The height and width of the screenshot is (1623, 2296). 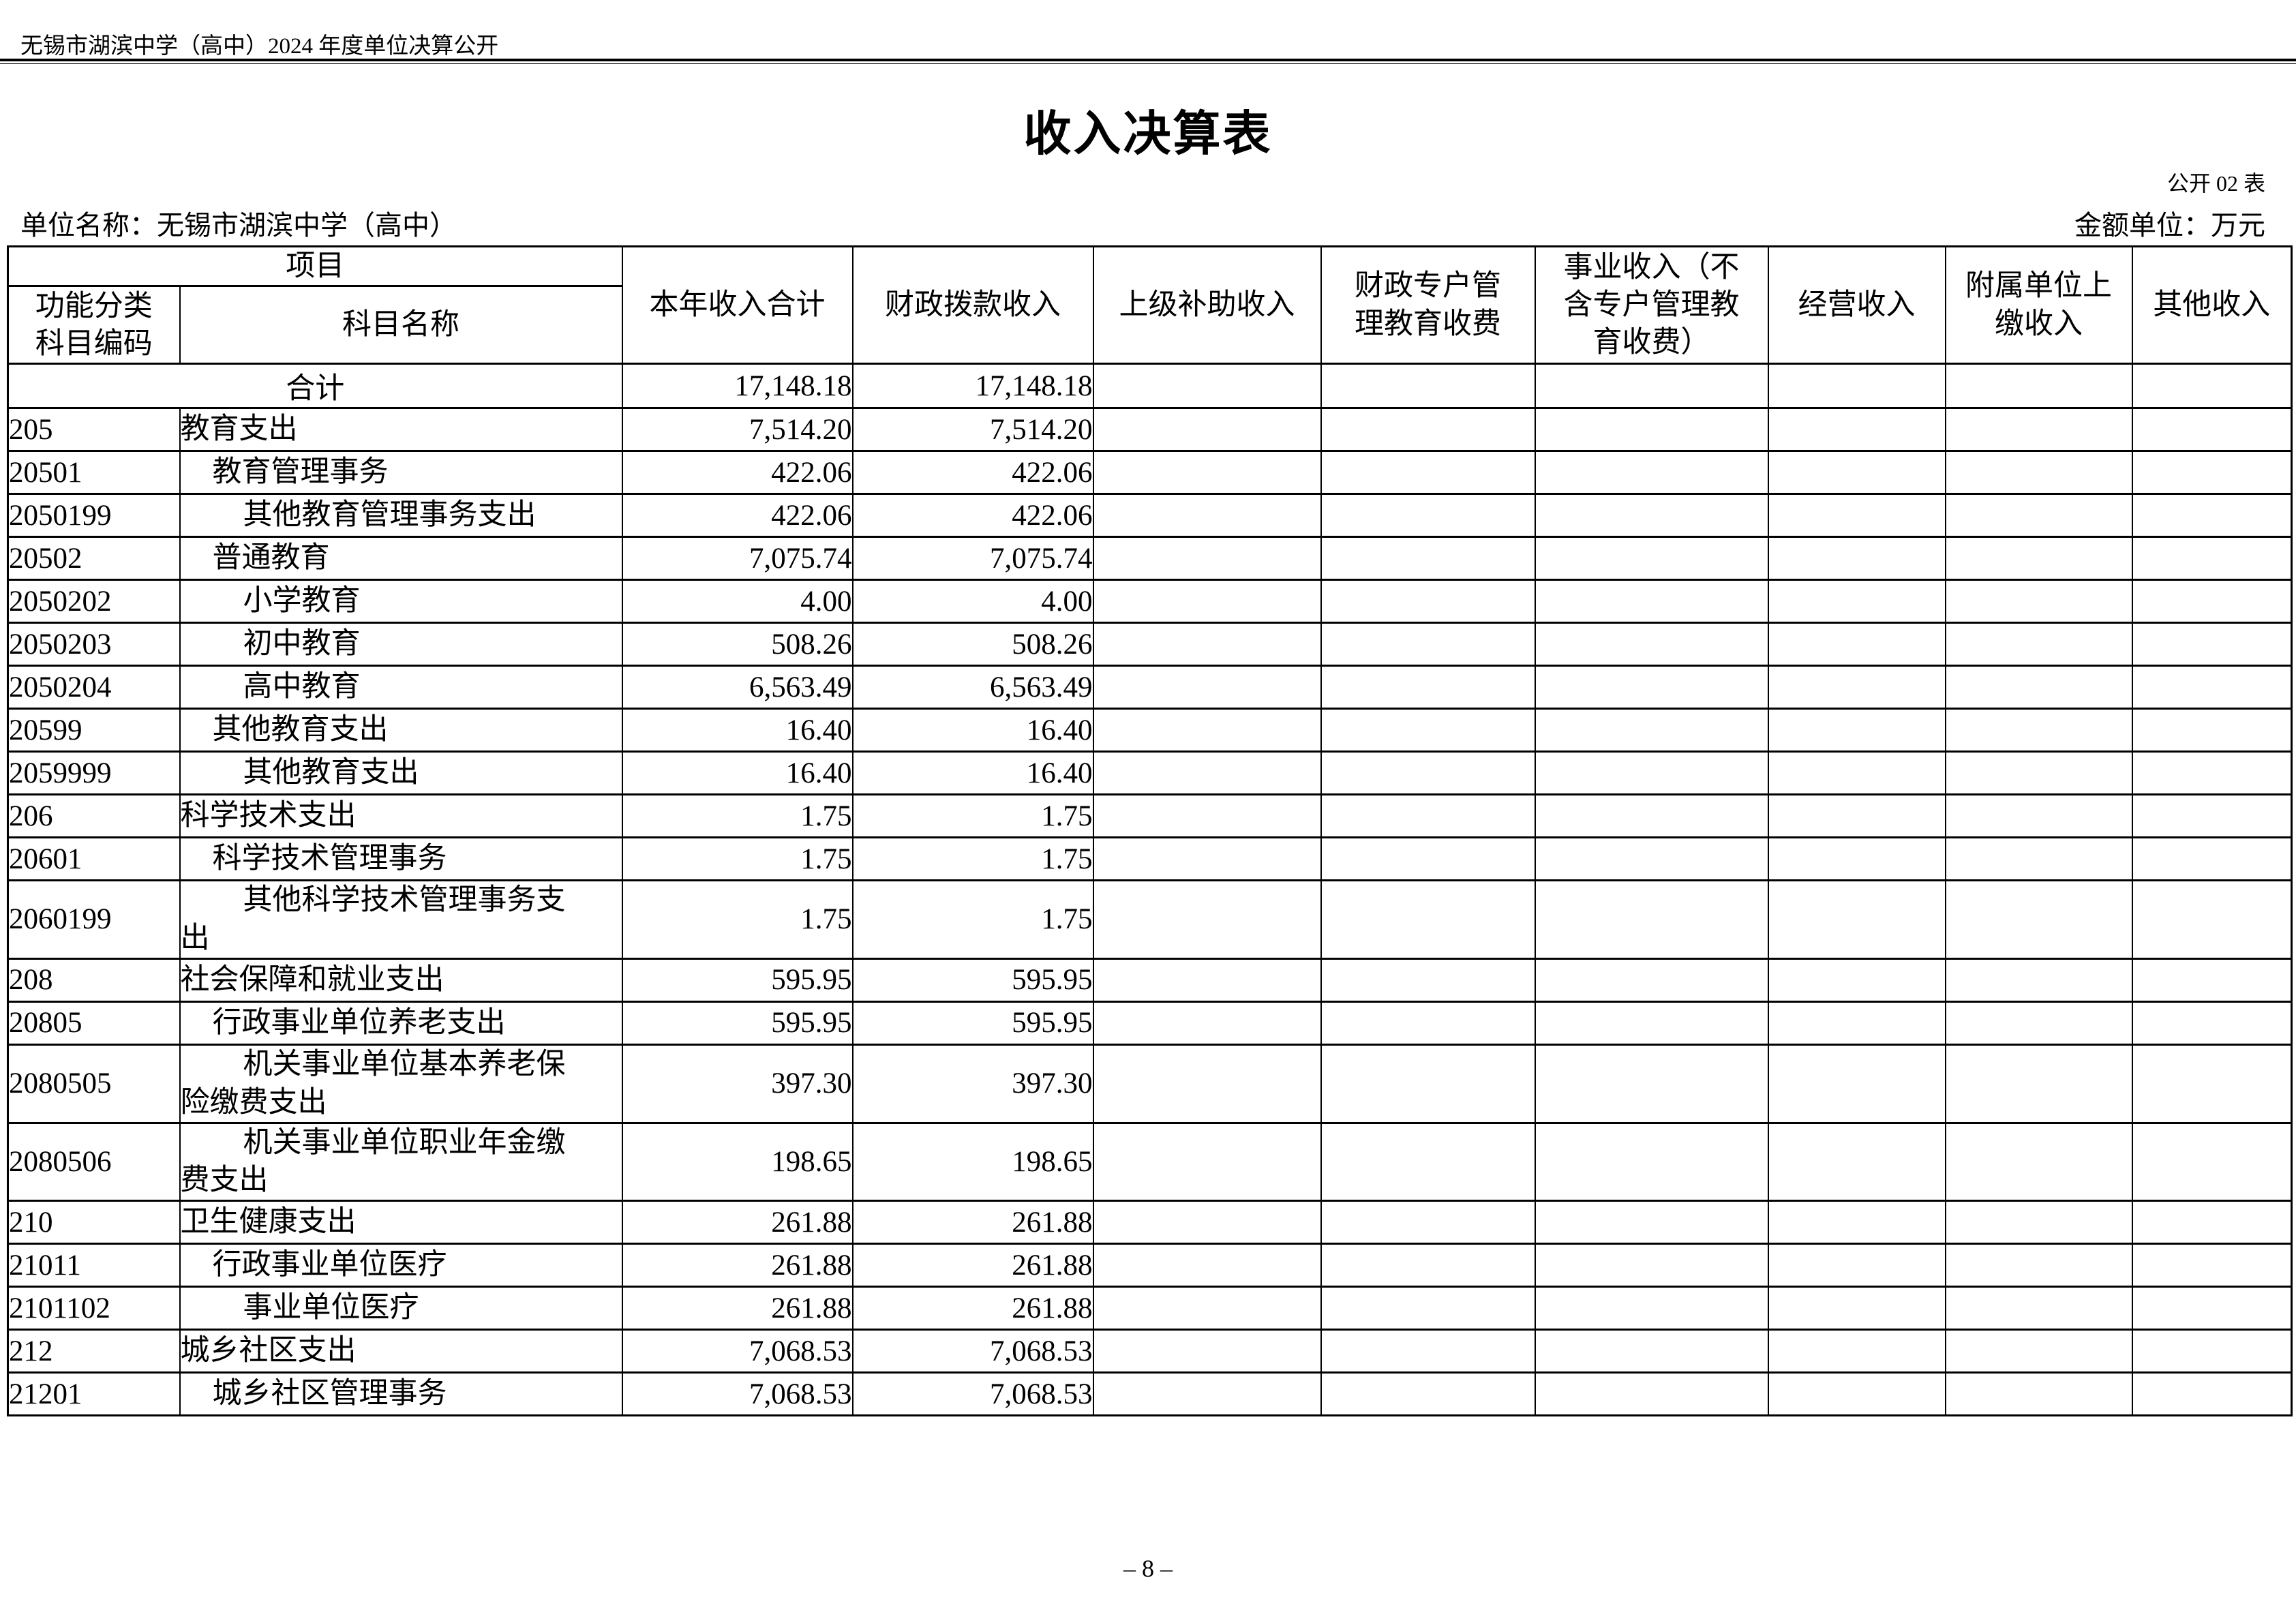 What do you see at coordinates (94, 1222) in the screenshot?
I see `row-function-code: 210` at bounding box center [94, 1222].